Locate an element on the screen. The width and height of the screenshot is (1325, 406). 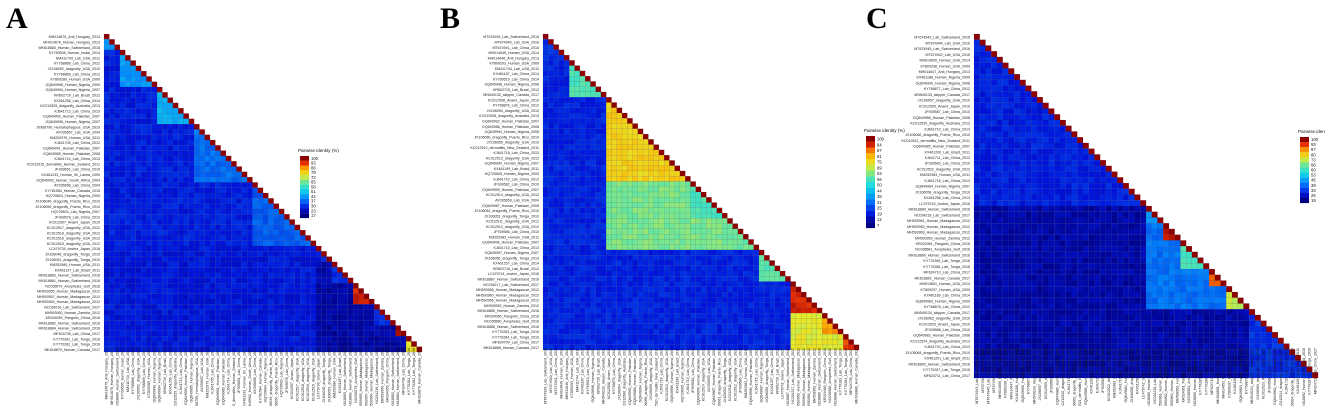
colorbar-tick-label: 94 is located at coordinates (879, 144).